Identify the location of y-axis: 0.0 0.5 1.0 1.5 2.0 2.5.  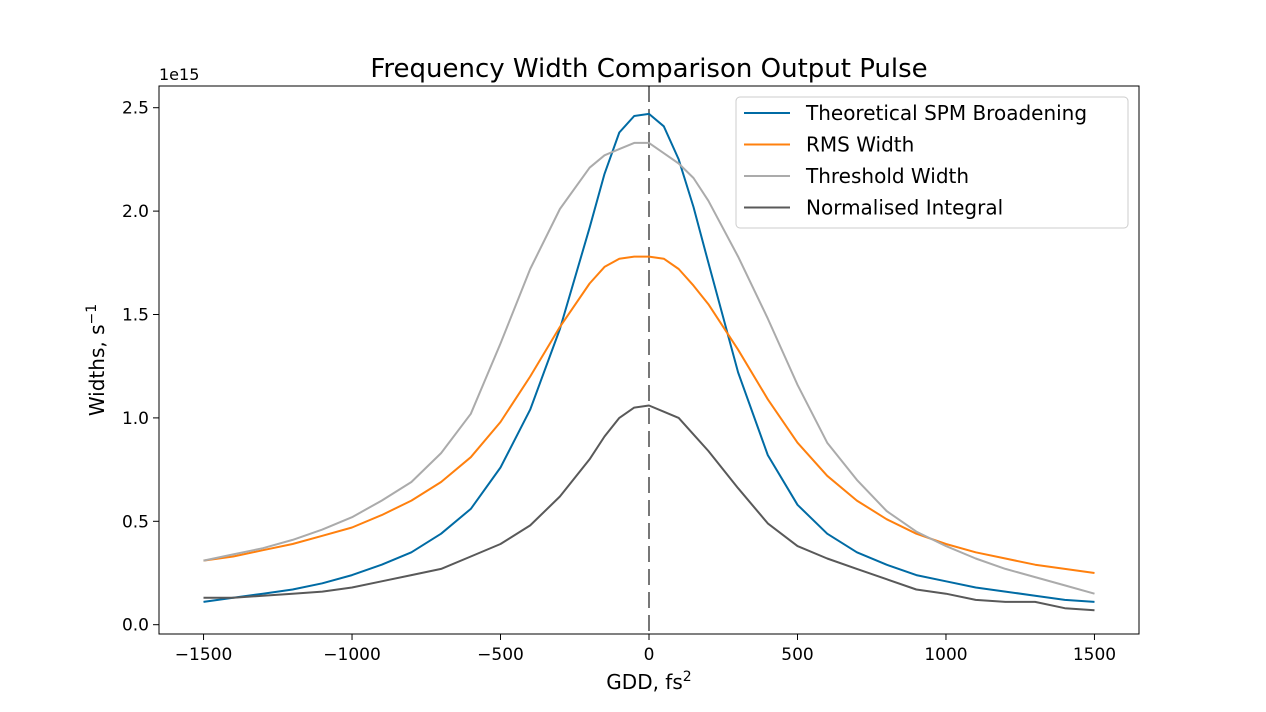
(140, 367).